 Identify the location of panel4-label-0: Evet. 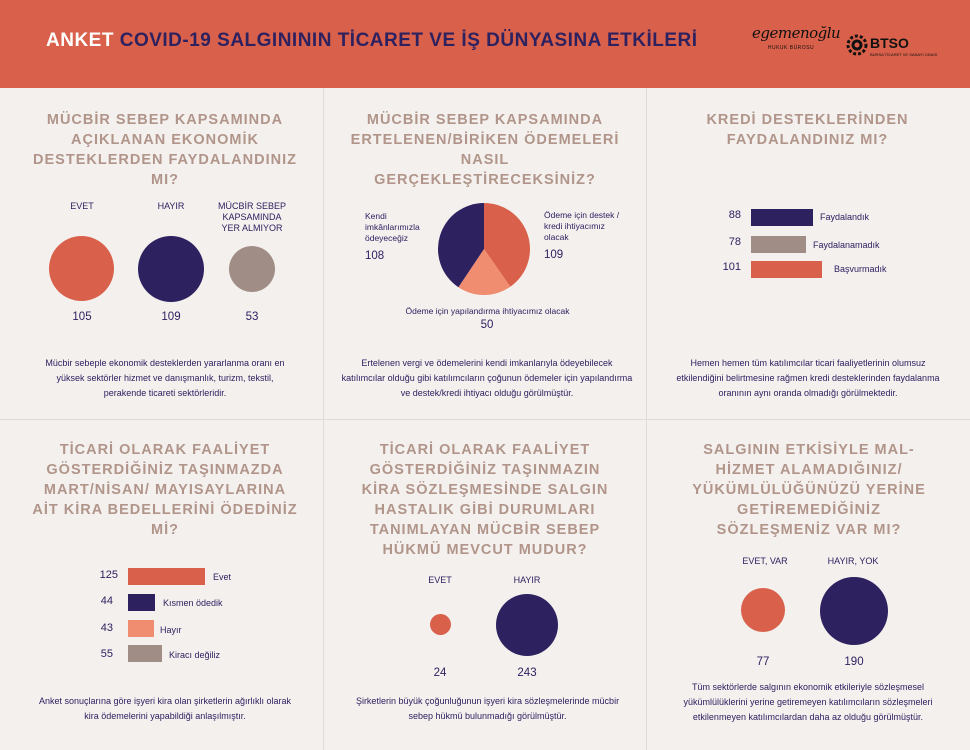
(222, 577).